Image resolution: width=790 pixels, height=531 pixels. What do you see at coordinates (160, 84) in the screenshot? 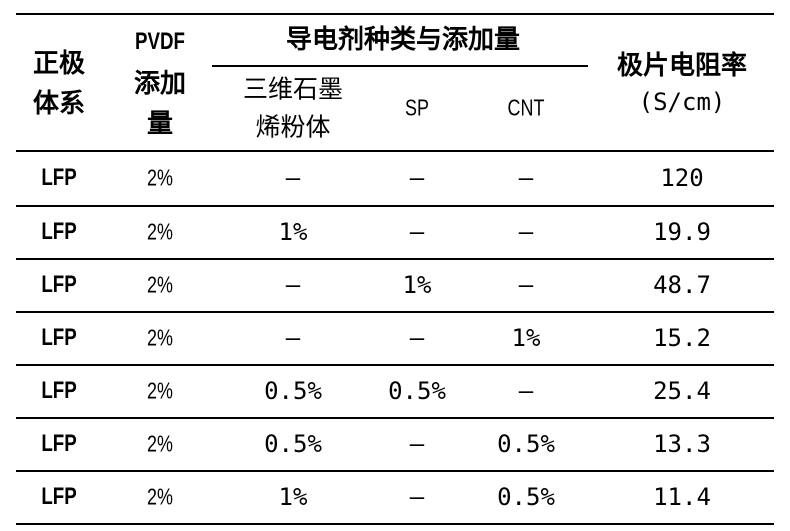
I see `header-pvdf-line2: 添加` at bounding box center [160, 84].